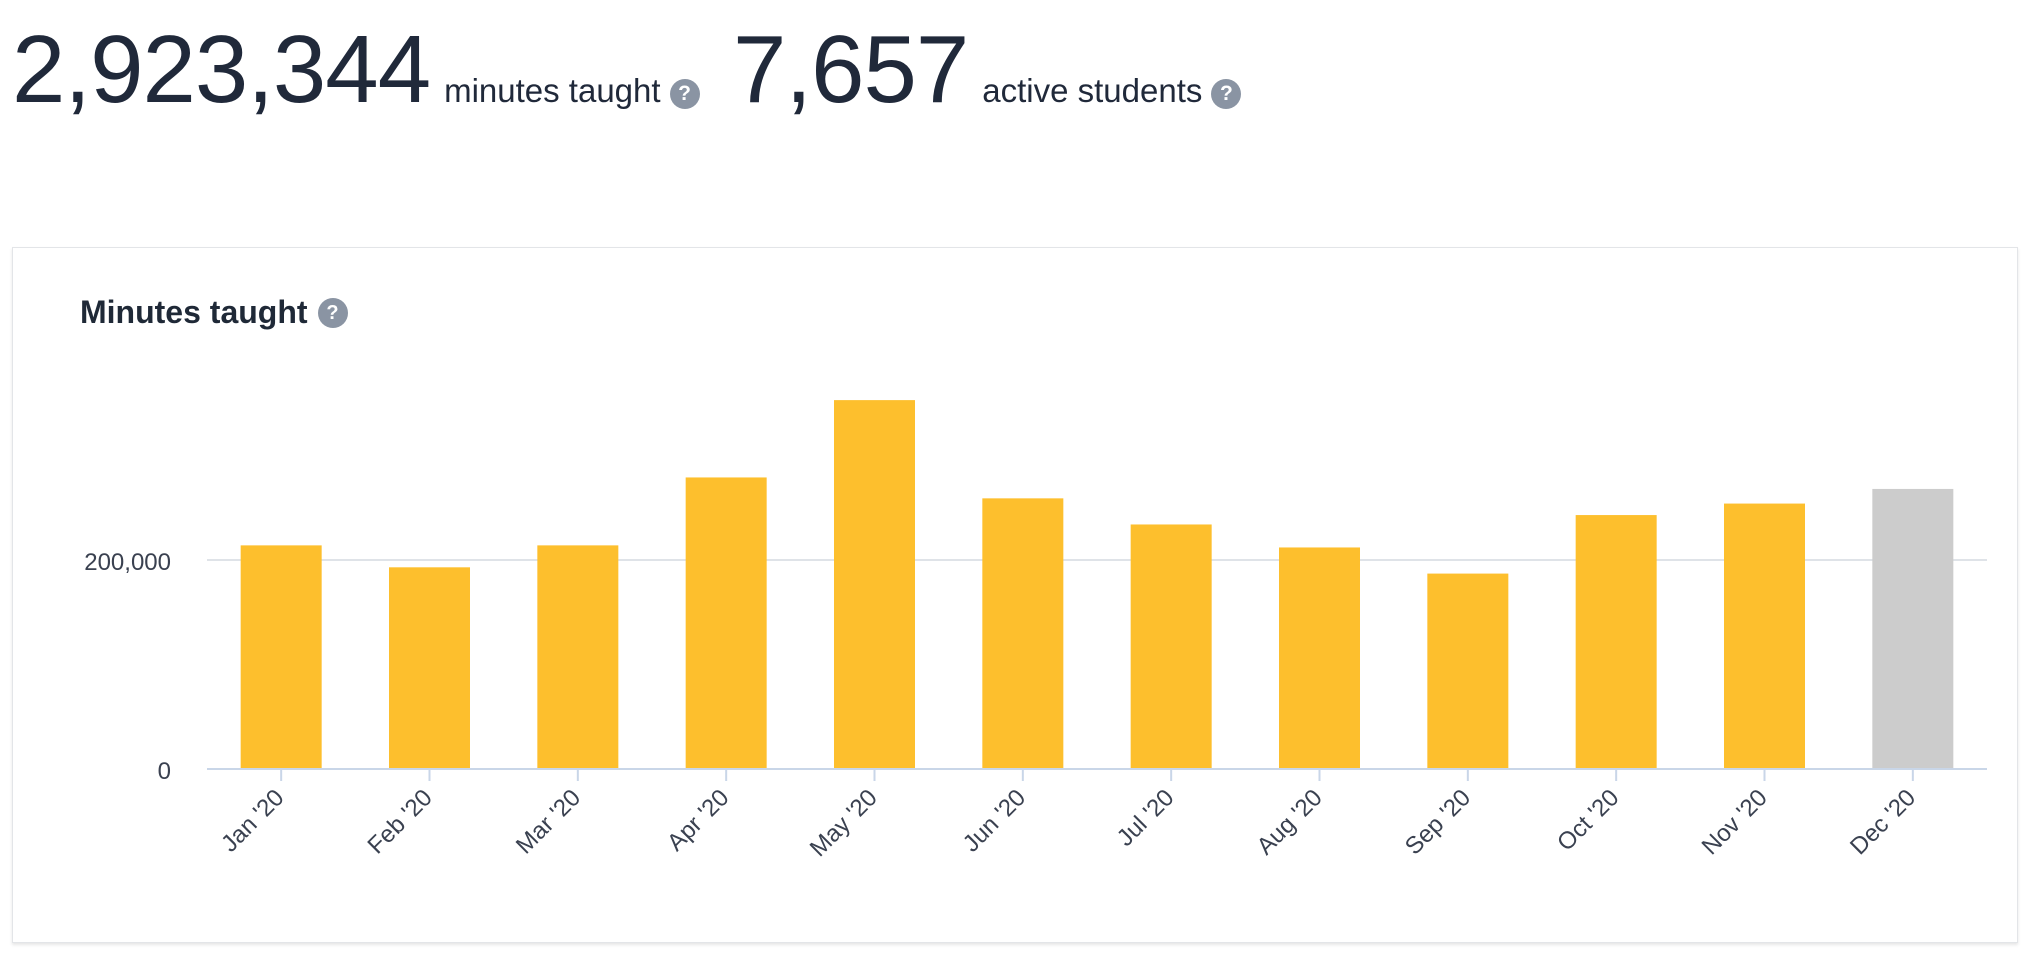 The image size is (2032, 968). What do you see at coordinates (987, 69) in the screenshot?
I see `active-students-stat: 7,657 active students ?` at bounding box center [987, 69].